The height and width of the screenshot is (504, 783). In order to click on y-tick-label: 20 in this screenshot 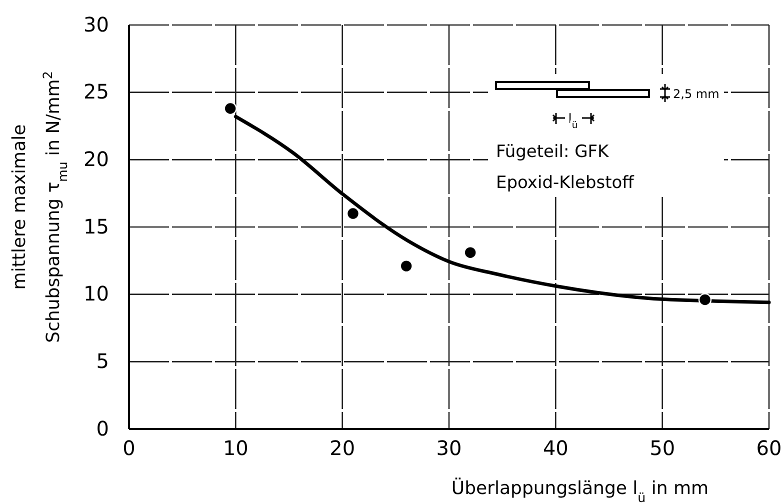, I will do `click(96, 159)`.